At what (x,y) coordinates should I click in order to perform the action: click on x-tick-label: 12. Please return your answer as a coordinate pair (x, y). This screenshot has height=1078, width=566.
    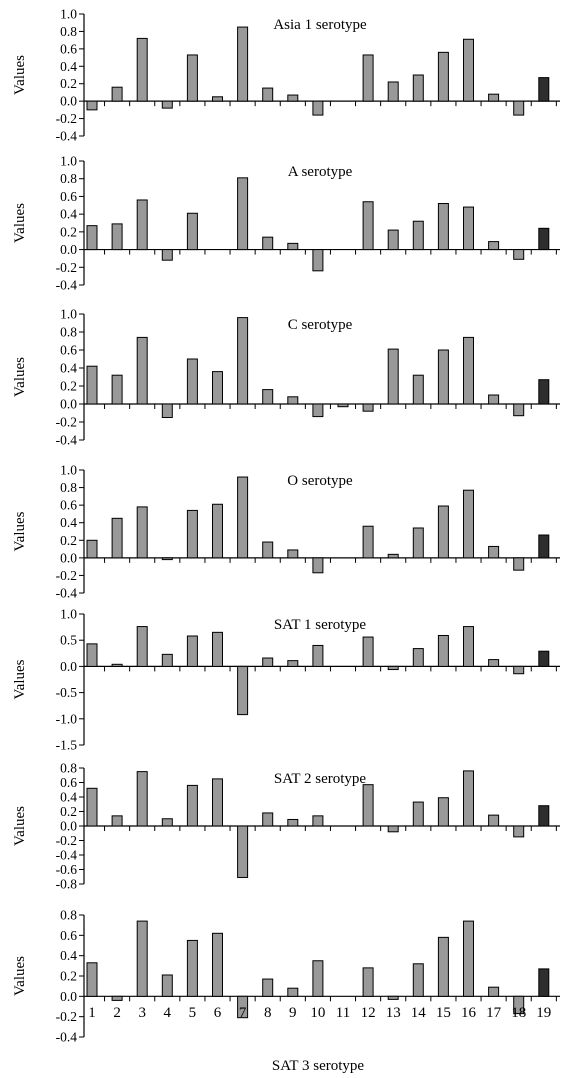
    Looking at the image, I should click on (368, 1013).